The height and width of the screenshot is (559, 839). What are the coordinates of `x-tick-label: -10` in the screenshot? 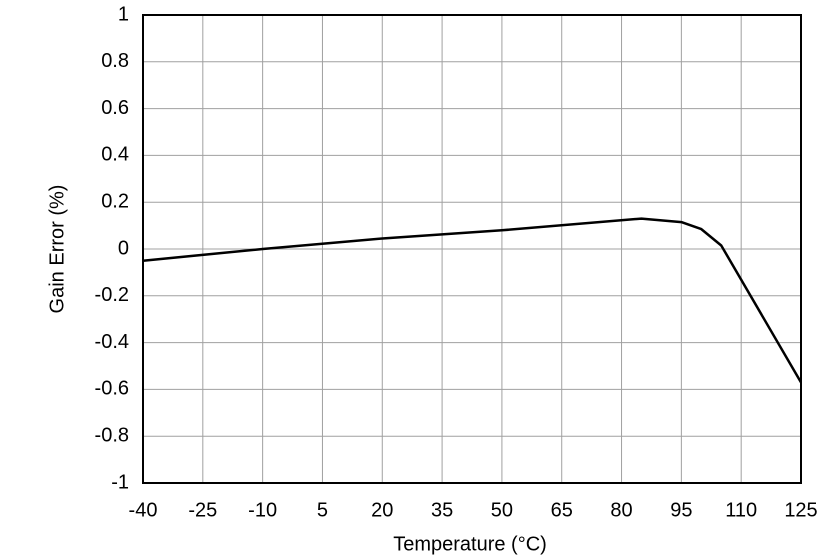 It's located at (262, 510).